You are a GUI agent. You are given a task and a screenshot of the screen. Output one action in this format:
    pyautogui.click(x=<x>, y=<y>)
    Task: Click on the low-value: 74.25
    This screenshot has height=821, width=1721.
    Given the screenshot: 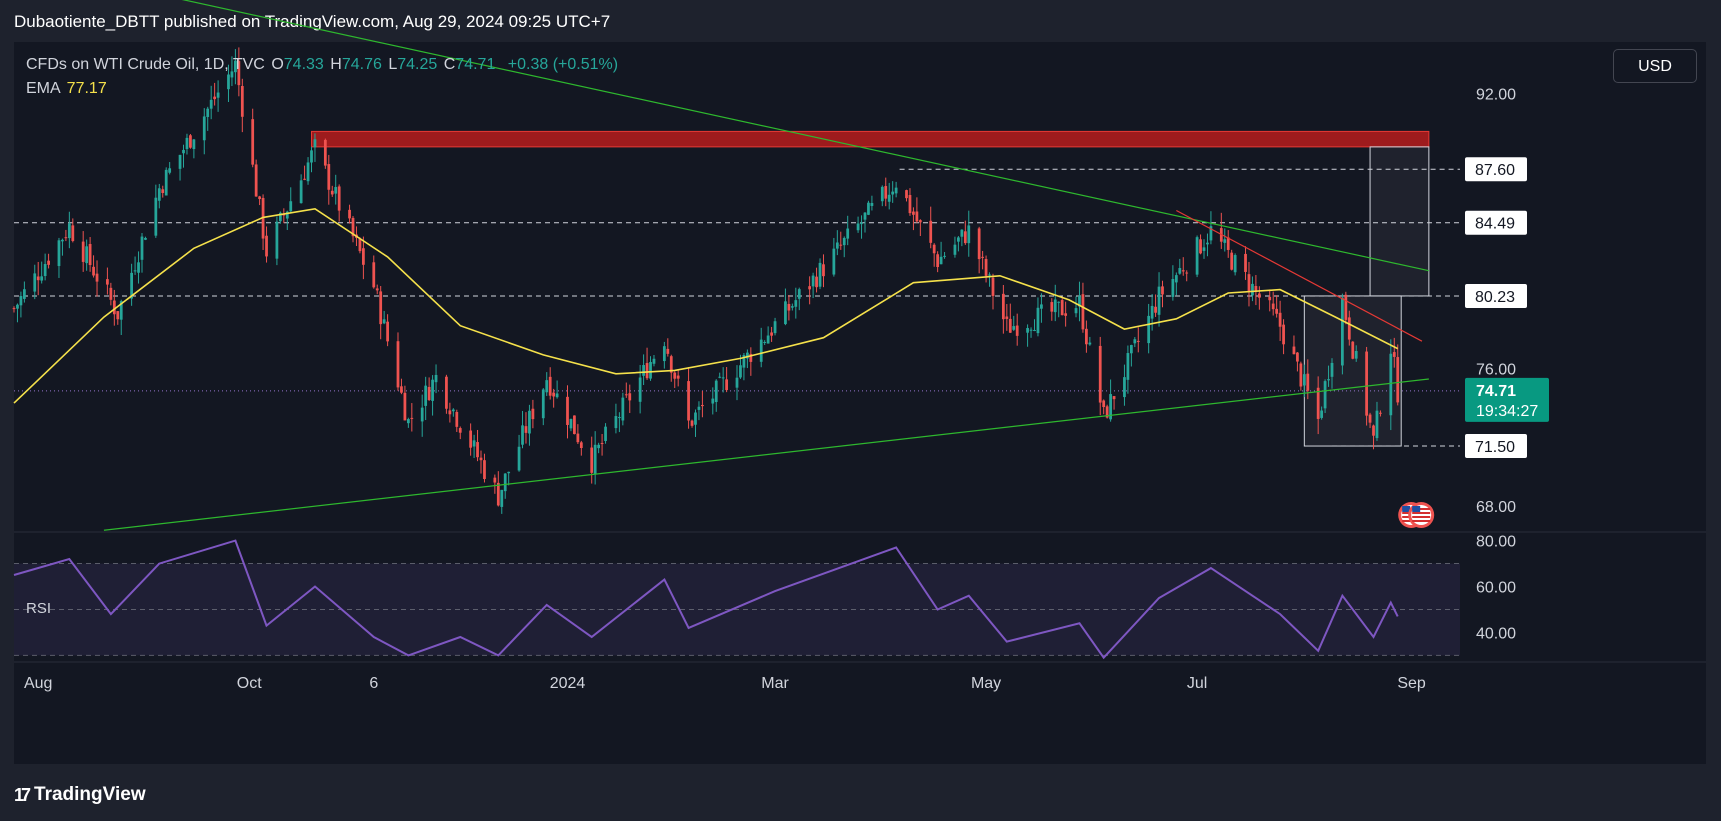 What is the action you would take?
    pyautogui.click(x=417, y=64)
    